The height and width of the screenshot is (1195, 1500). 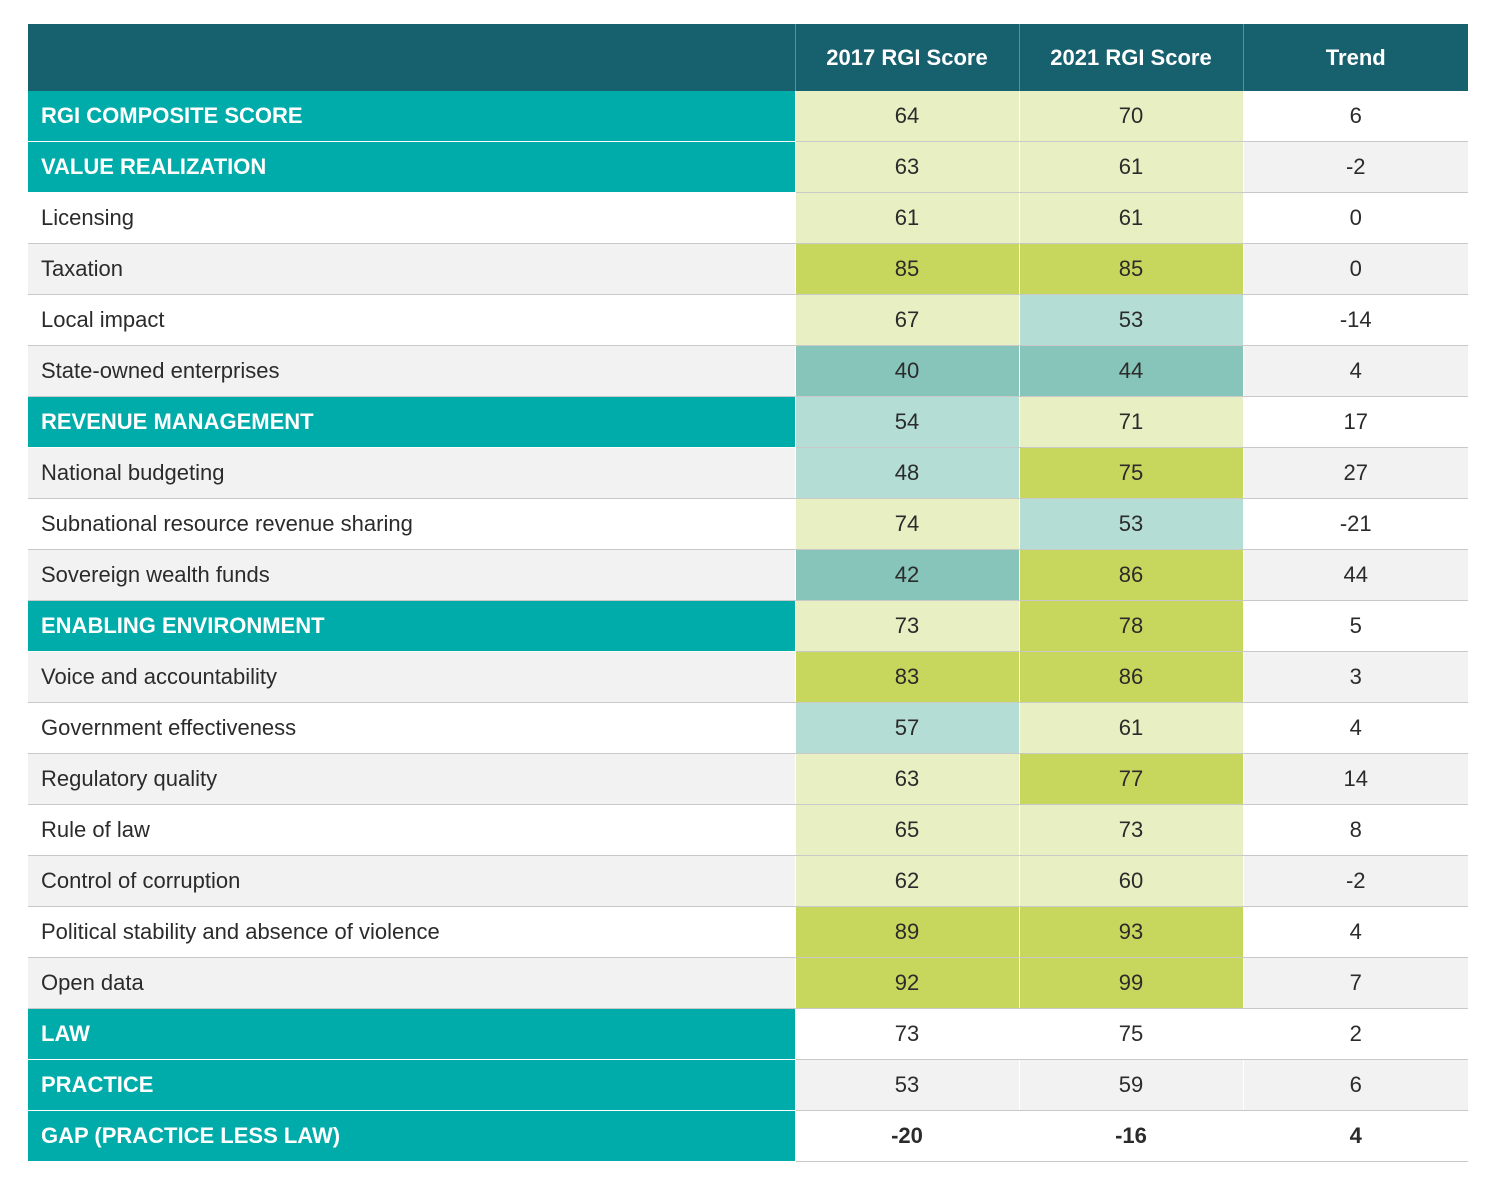 I want to click on row-label: REVENUE MANAGEMENT, so click(x=411, y=422).